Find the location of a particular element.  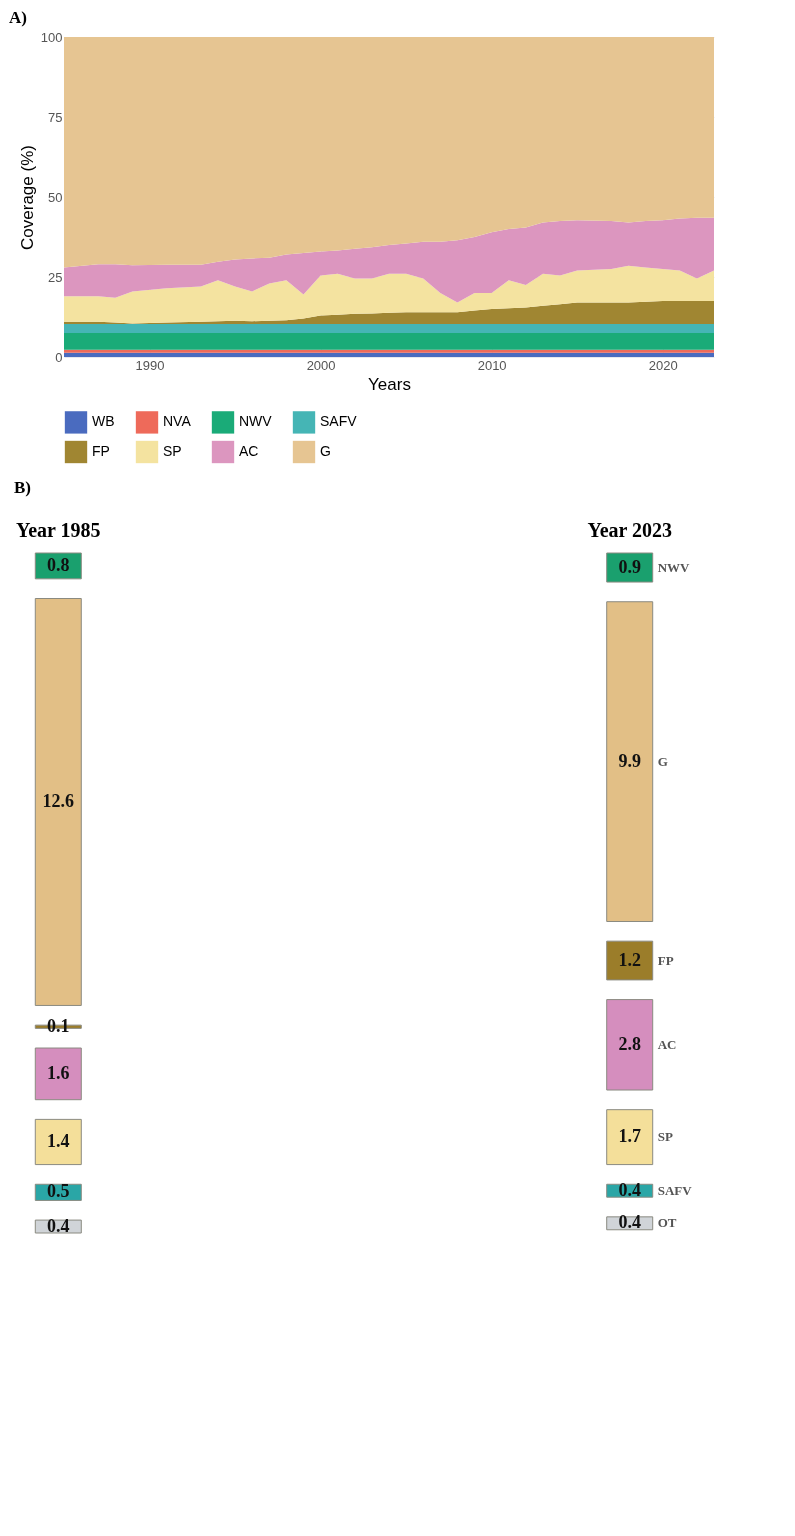

data-label: 1.4 is located at coordinates (58, 1140).